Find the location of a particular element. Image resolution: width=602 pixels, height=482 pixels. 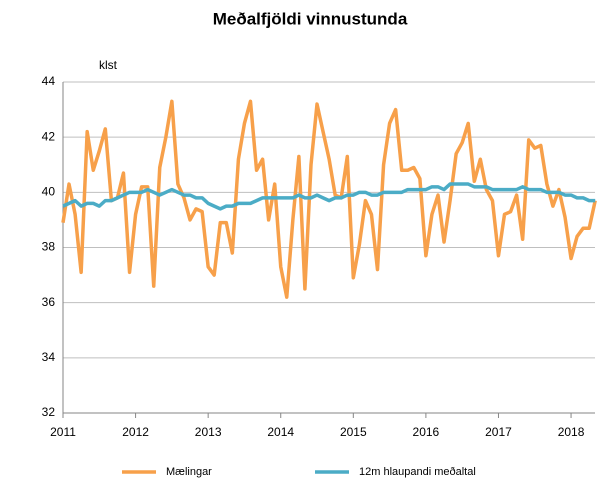

x-tick-label: 2018 is located at coordinates (571, 432).